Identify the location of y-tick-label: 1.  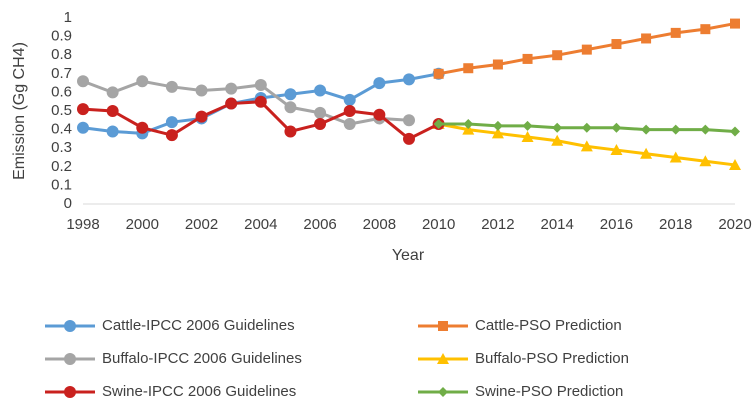
(68, 17).